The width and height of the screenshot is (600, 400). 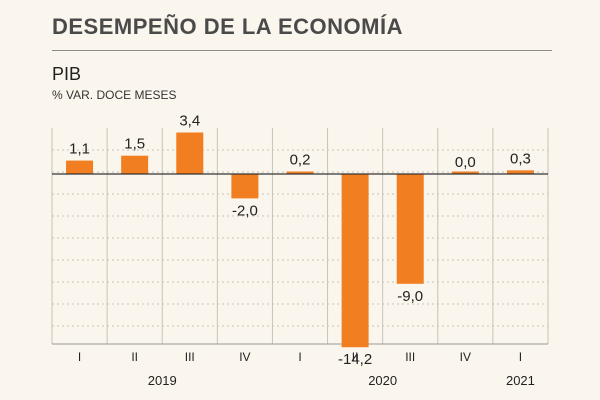 I want to click on data-label: 1,5, so click(x=134, y=144).